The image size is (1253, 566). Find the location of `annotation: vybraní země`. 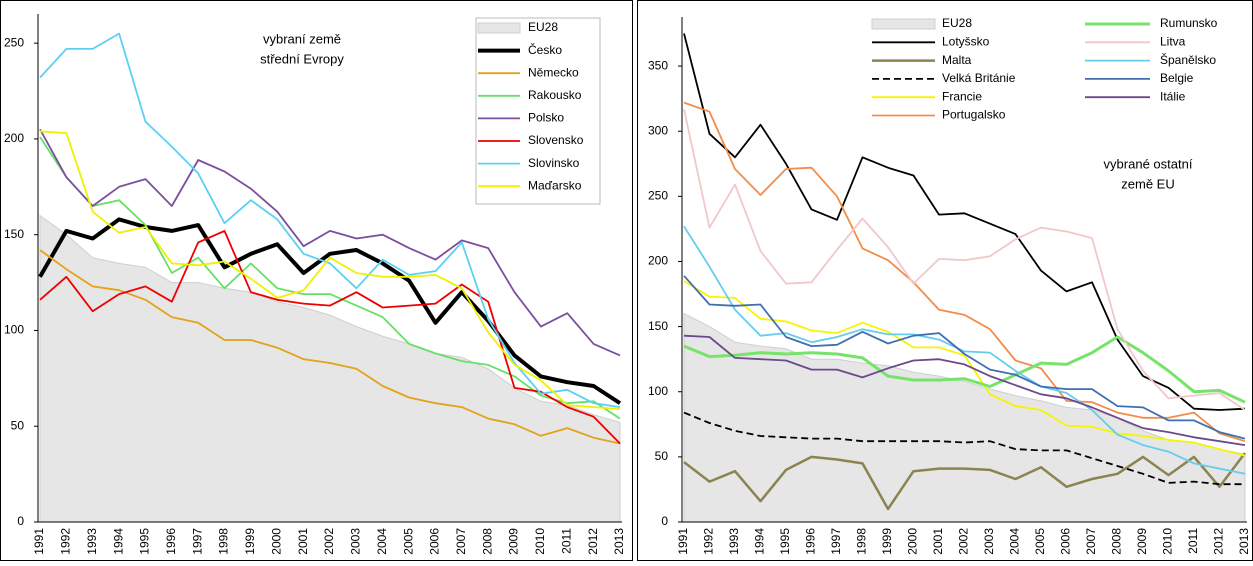

annotation: vybraní země is located at coordinates (302, 38).